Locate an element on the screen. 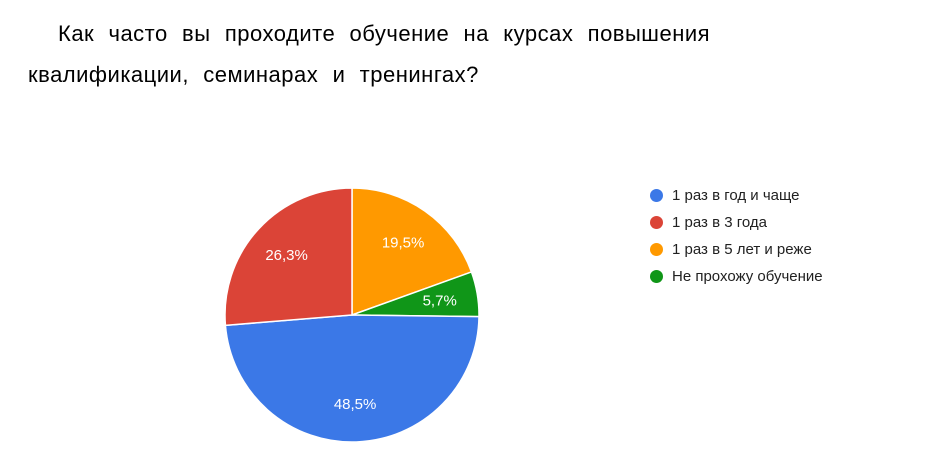 The height and width of the screenshot is (475, 928). legend-item-label: Не прохожу обучение is located at coordinates (747, 276).